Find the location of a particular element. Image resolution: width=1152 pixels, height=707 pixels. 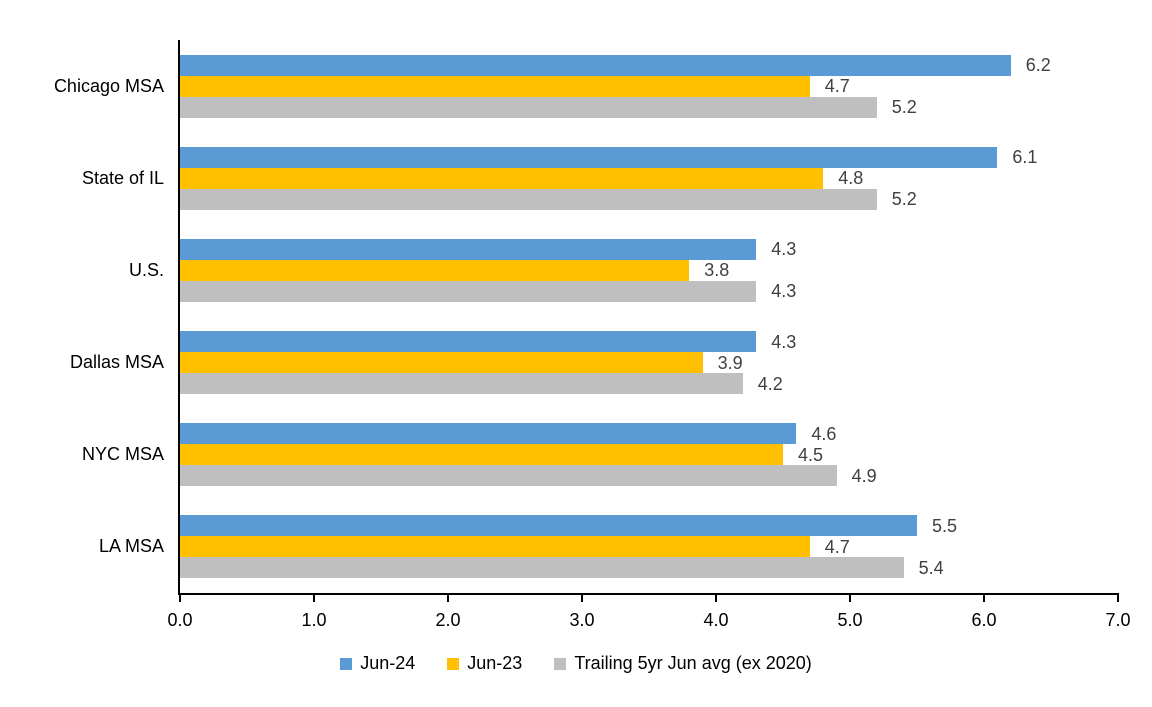

bar-value-label: 3.9 is located at coordinates (730, 362).